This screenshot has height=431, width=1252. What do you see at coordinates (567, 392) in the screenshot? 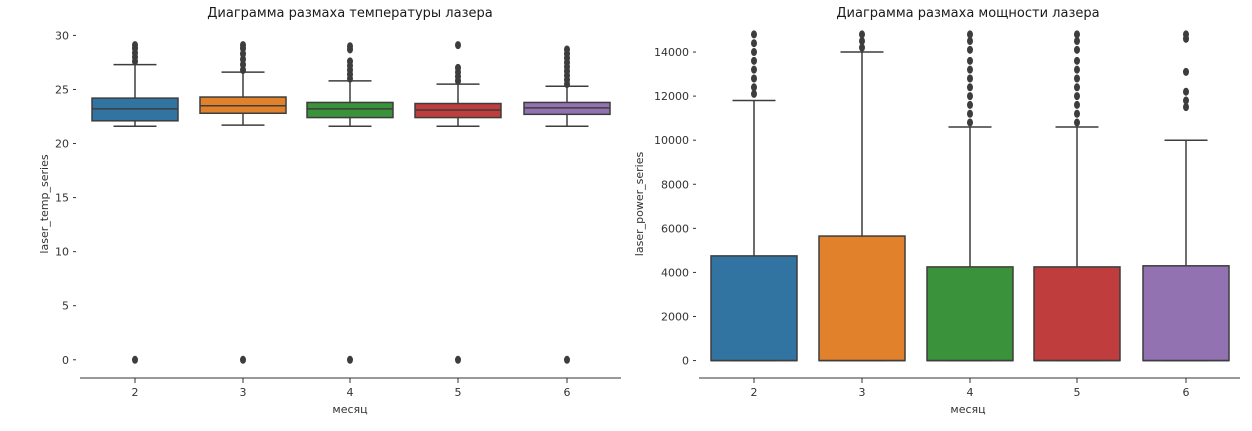
I see `temperature-x-tick-label: 6` at bounding box center [567, 392].